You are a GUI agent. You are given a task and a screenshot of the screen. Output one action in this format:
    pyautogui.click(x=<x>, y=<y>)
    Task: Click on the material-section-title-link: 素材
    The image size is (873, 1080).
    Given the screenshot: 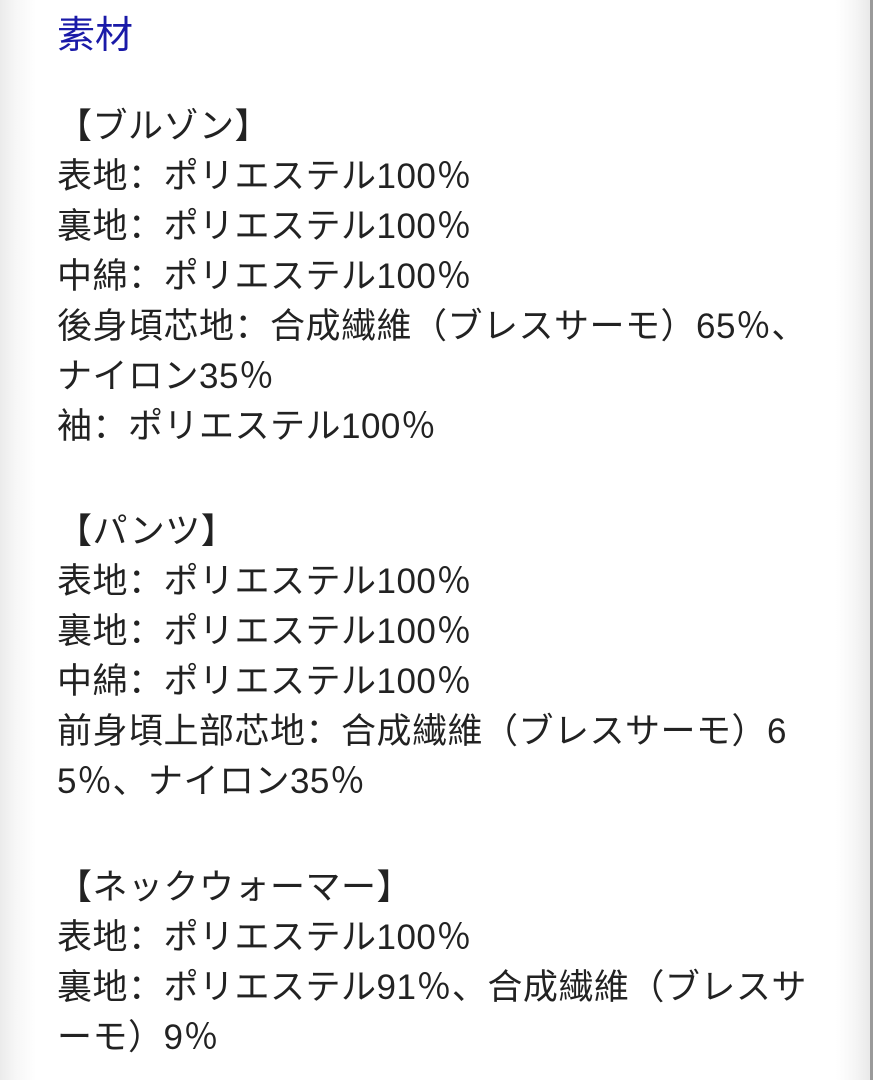 What is the action you would take?
    pyautogui.click(x=95, y=36)
    